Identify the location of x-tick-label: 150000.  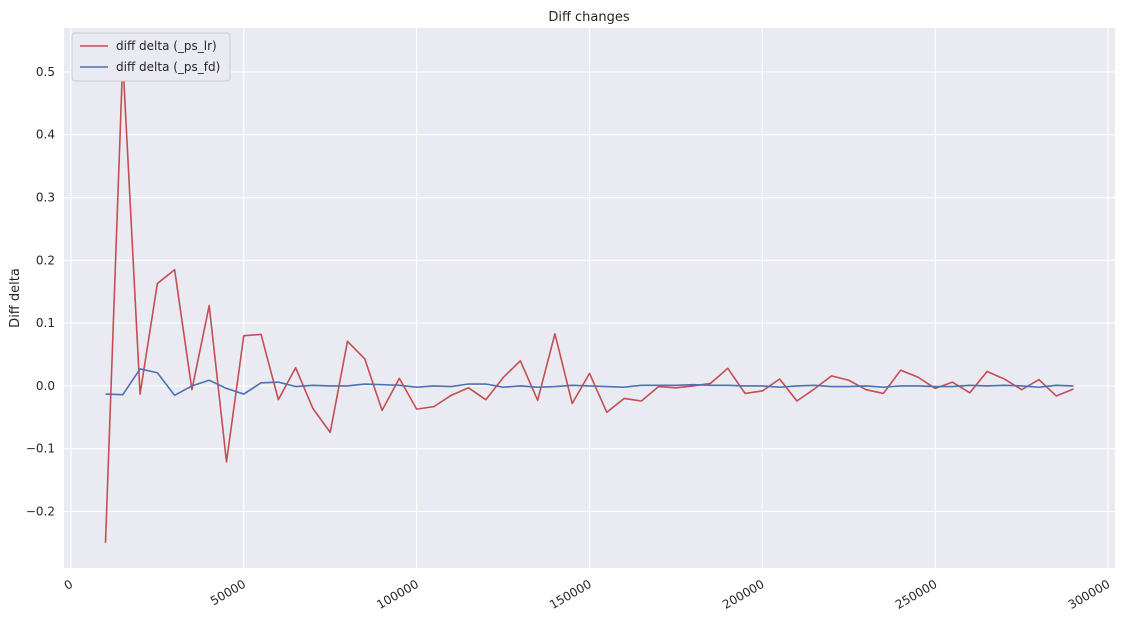
(570, 594).